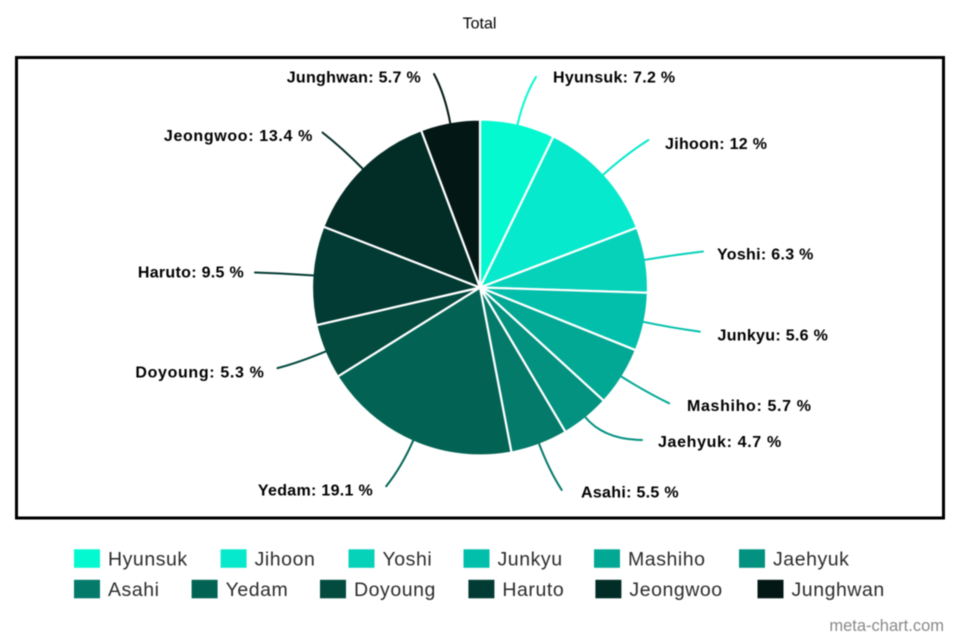  I want to click on svg-text: Doyoung, so click(395, 590).